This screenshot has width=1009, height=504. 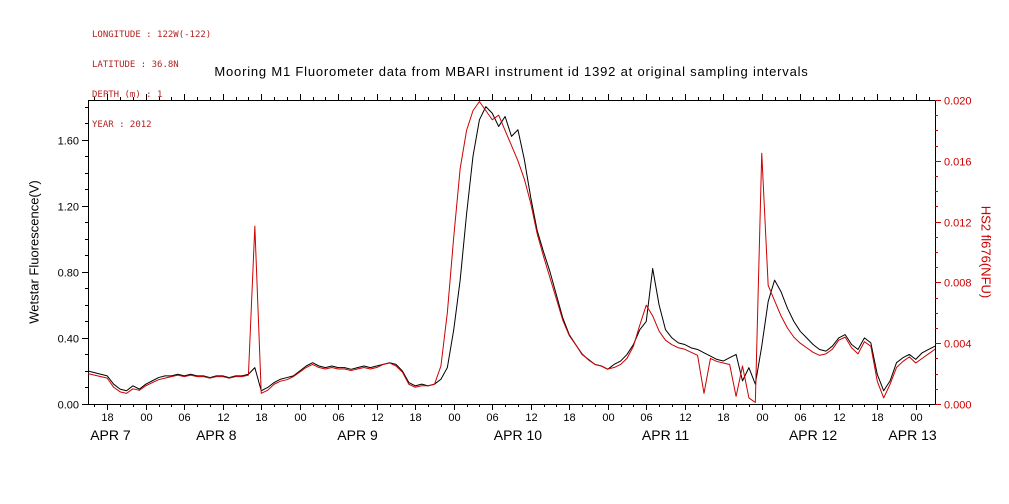 I want to click on metadata-year: YEAR : 2012, so click(x=122, y=125).